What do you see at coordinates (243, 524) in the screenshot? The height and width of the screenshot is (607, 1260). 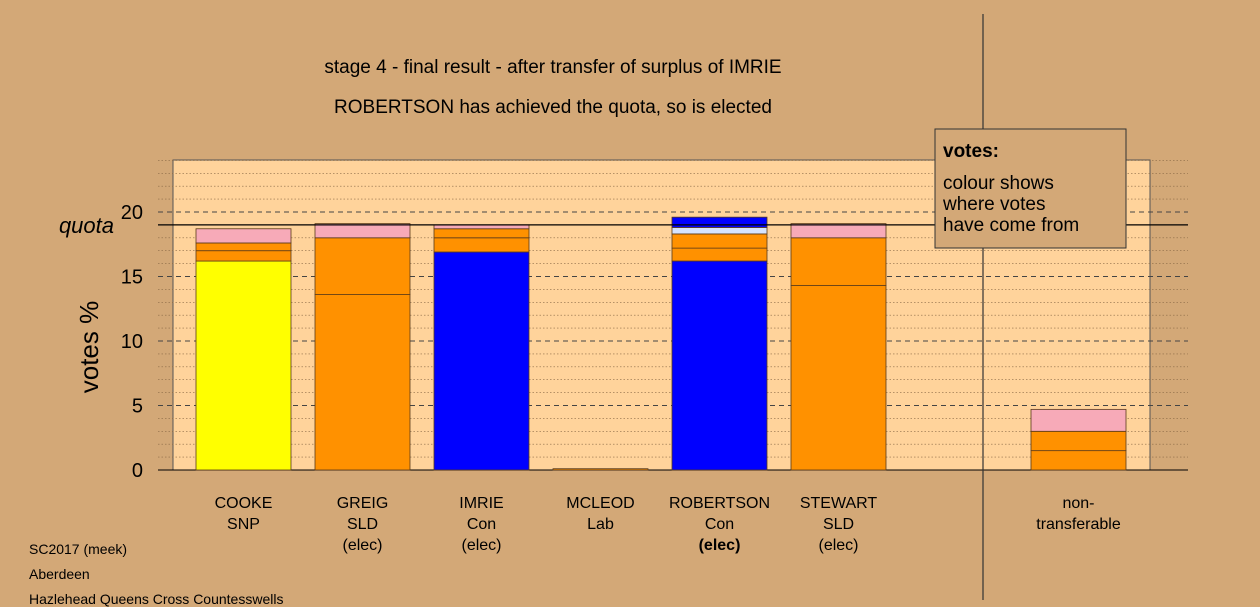 I see `candidate-party-cooke: SNP` at bounding box center [243, 524].